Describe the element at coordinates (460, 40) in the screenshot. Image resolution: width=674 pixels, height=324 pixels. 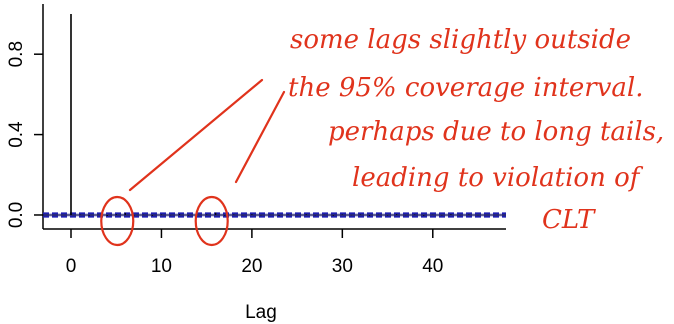
I see `annotation-text: some lags slightly outside` at that location.